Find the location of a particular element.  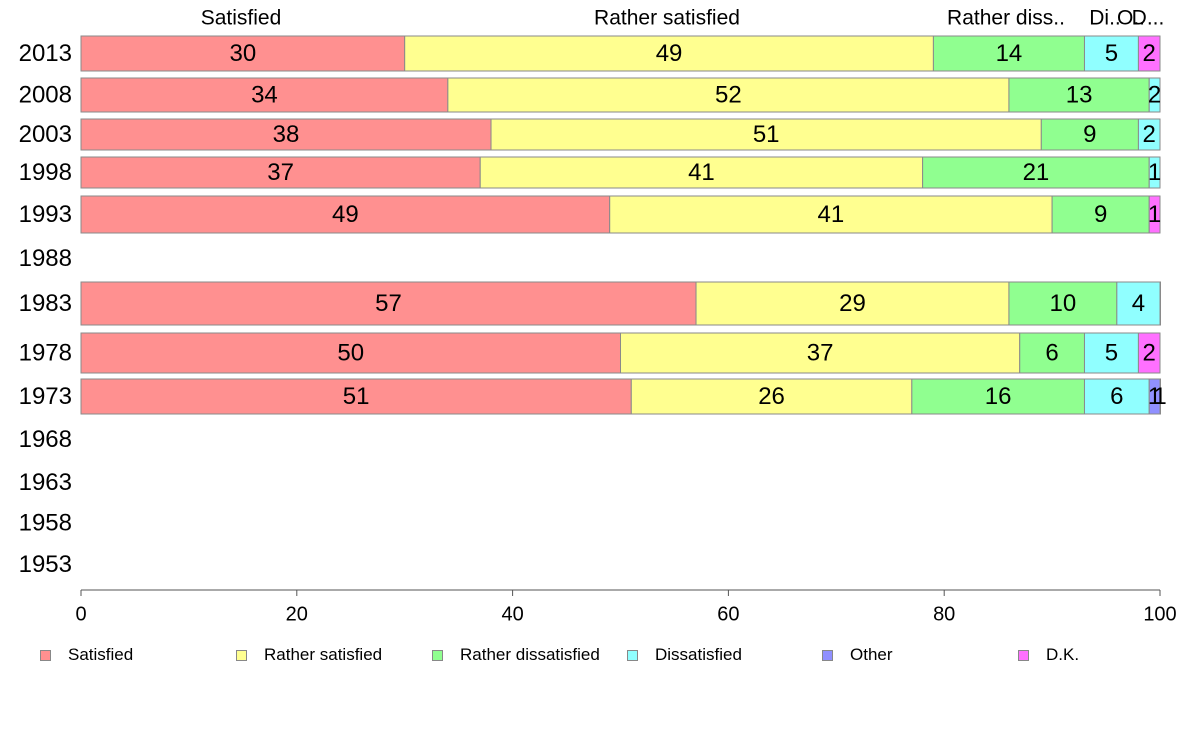

category-label-1958: 1958 is located at coordinates (45, 522).